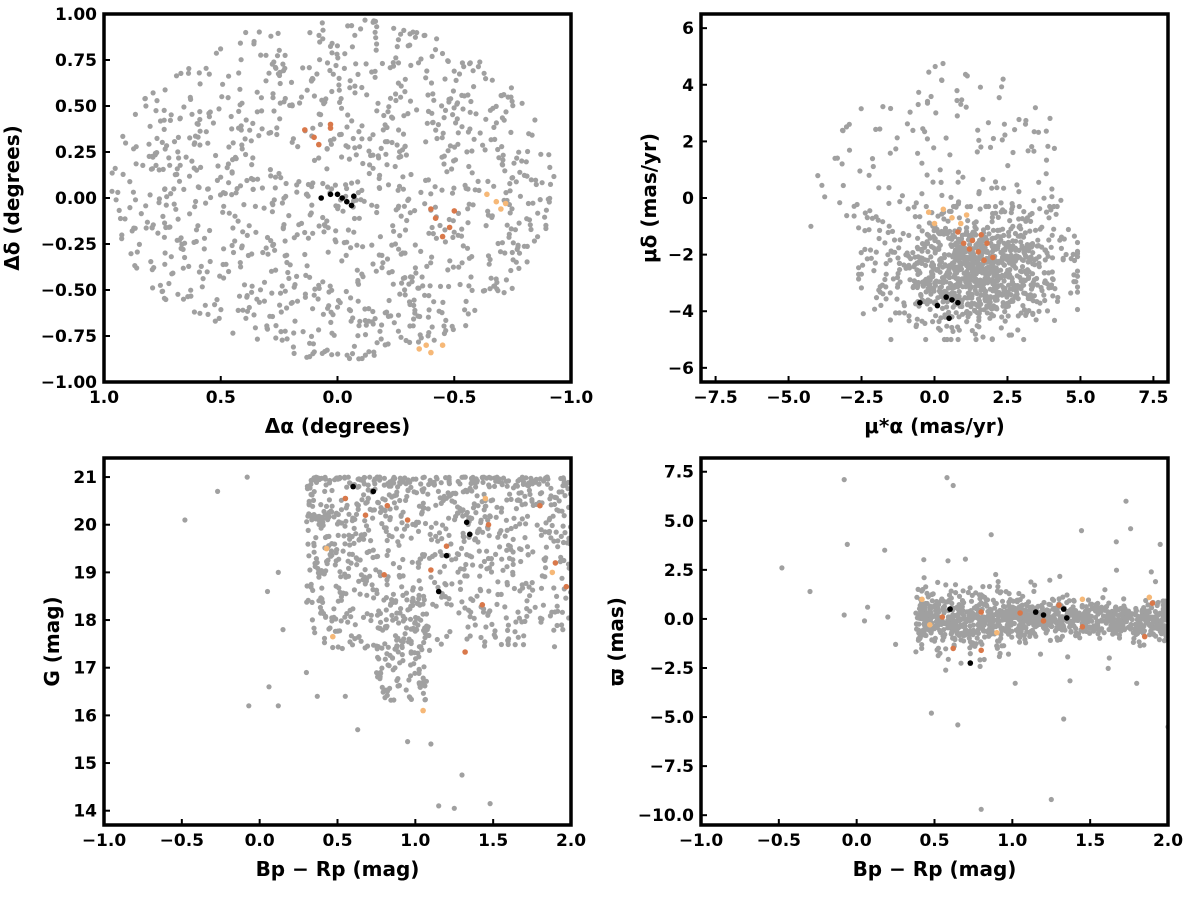 The image size is (1200, 900). I want to click on y-axis-title: ϖ (mas), so click(616, 641).